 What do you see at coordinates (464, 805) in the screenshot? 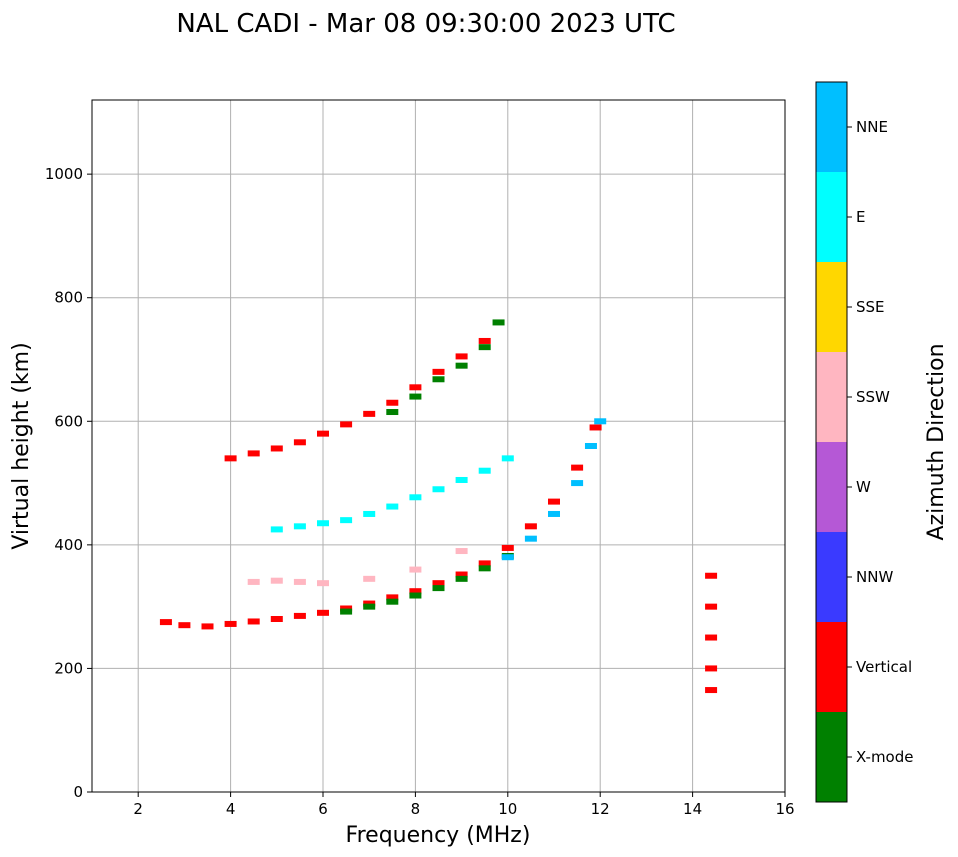
I see `x-axis-ticks: 2 4 6 8 10 12 14 16` at bounding box center [464, 805].